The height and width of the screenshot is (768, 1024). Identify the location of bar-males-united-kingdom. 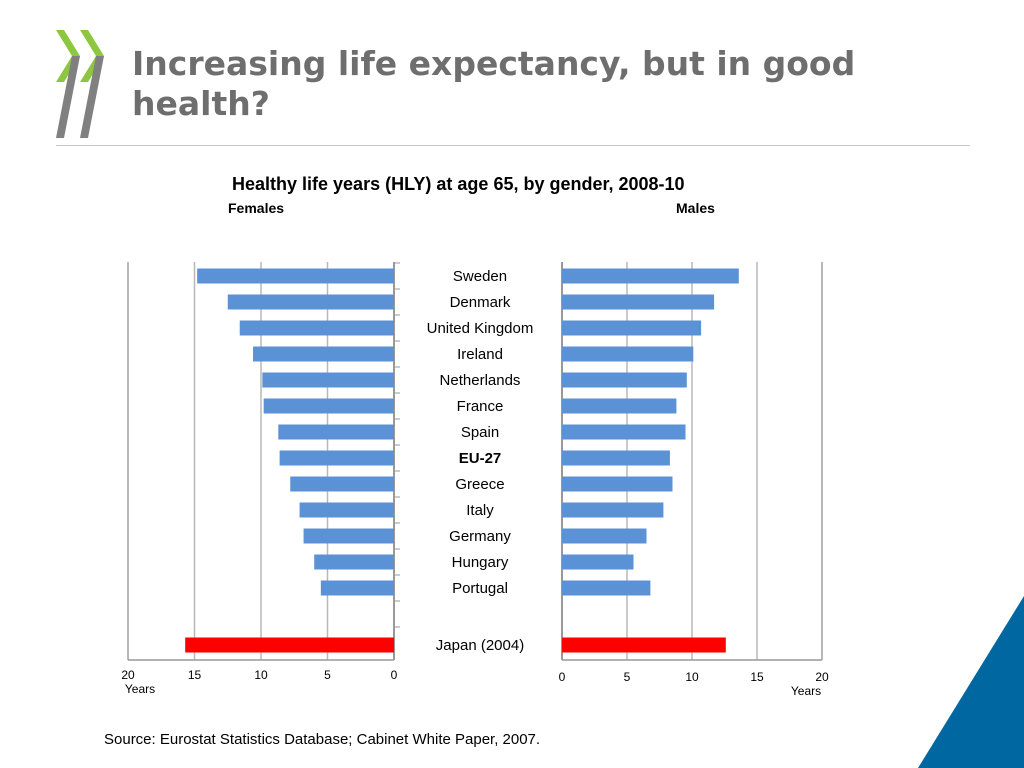
(632, 328).